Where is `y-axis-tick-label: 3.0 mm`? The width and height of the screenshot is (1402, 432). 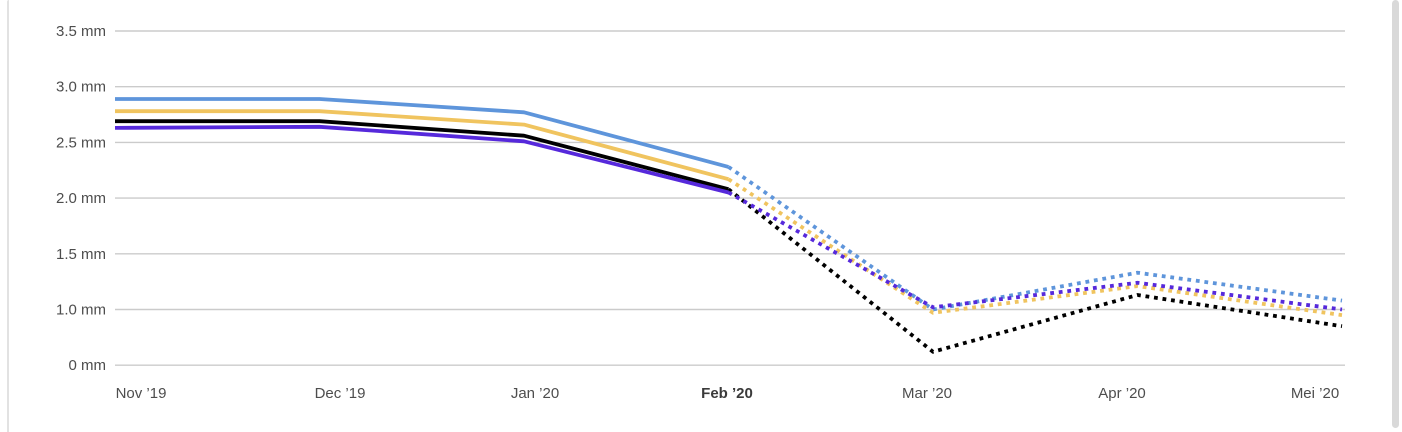
y-axis-tick-label: 3.0 mm is located at coordinates (81, 87).